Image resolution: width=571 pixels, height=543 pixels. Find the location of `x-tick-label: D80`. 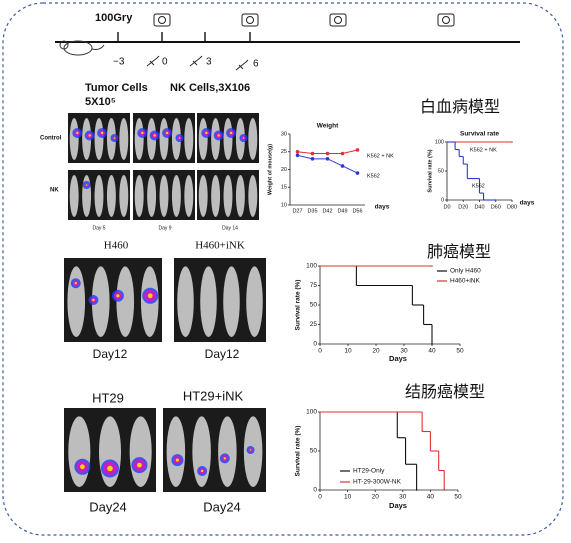

x-tick-label: D80 is located at coordinates (512, 207).